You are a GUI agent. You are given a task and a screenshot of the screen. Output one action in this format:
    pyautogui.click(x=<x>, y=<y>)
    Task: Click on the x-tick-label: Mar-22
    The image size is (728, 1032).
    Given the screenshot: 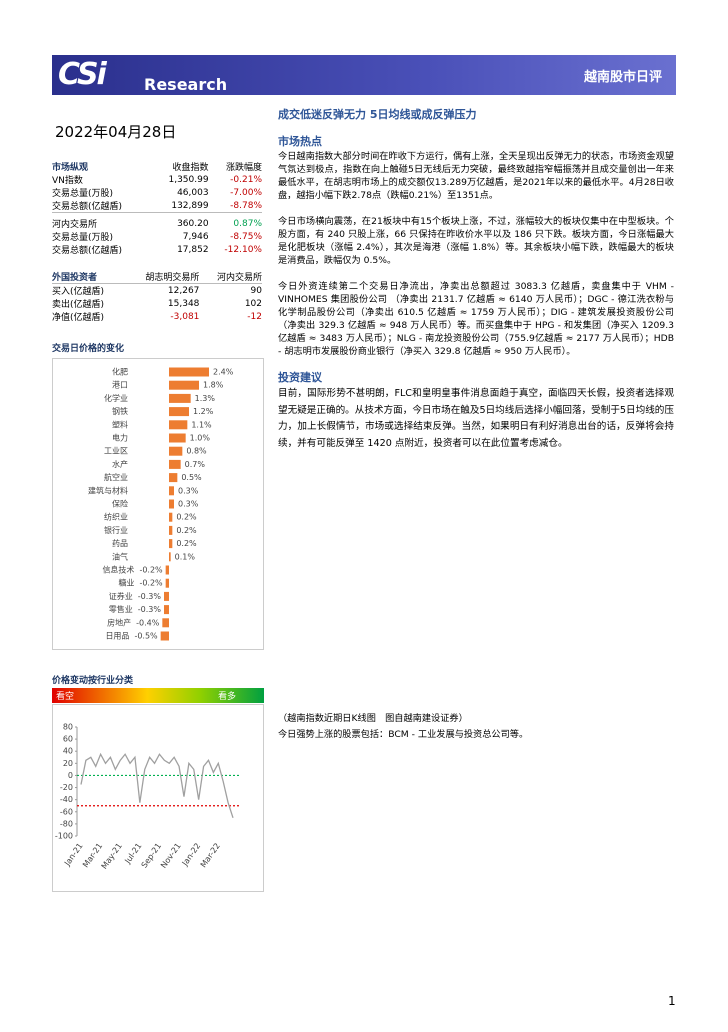 What is the action you would take?
    pyautogui.click(x=210, y=855)
    